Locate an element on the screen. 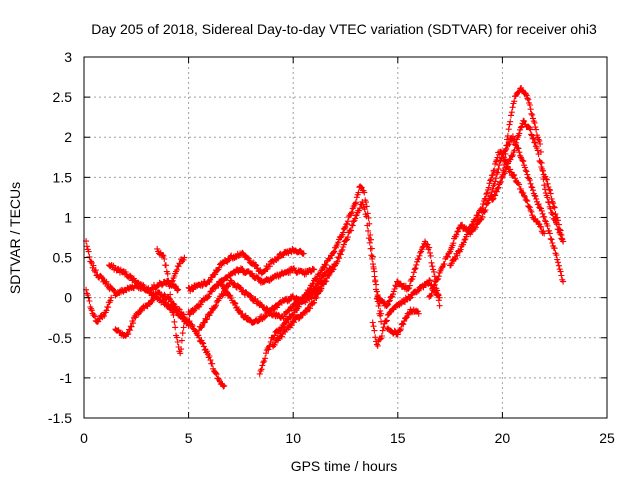 This screenshot has width=640, height=480. x-tick-label: 25 is located at coordinates (607, 438).